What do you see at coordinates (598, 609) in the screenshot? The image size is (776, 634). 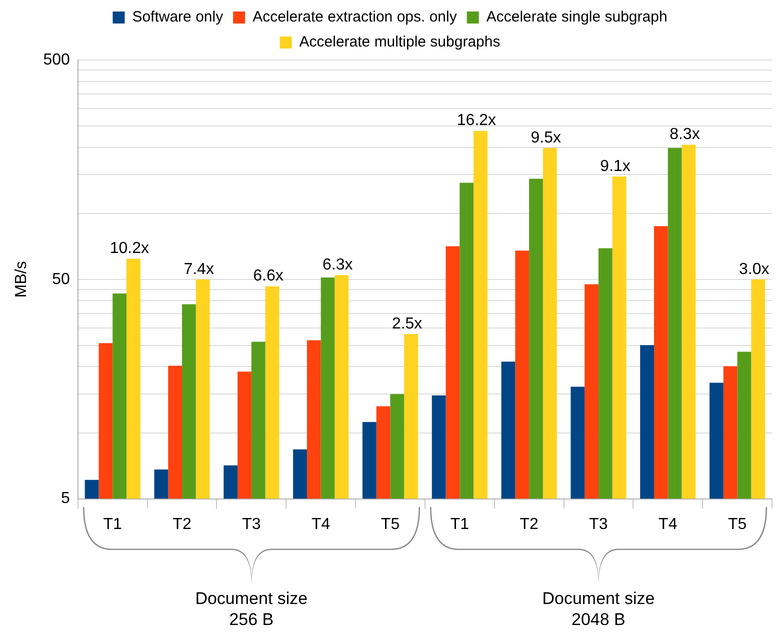 I see `text: Document size 2048 B` at bounding box center [598, 609].